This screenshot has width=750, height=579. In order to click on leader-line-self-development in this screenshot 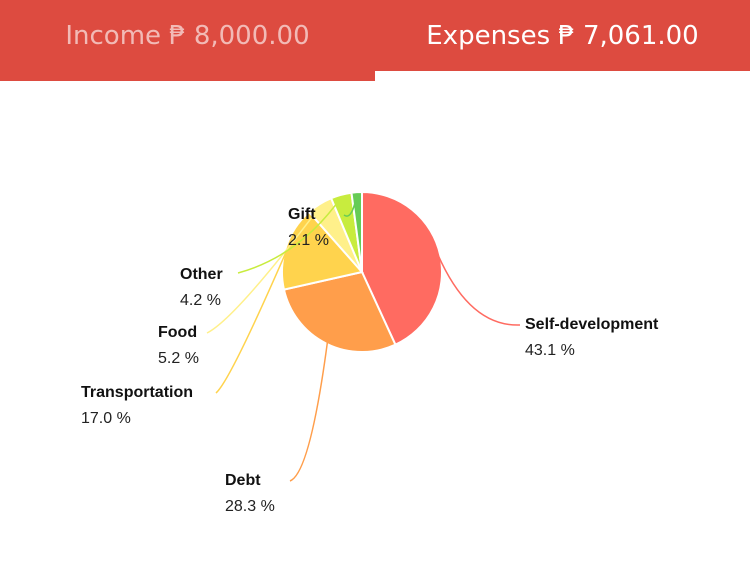, I will do `click(479, 290)`.